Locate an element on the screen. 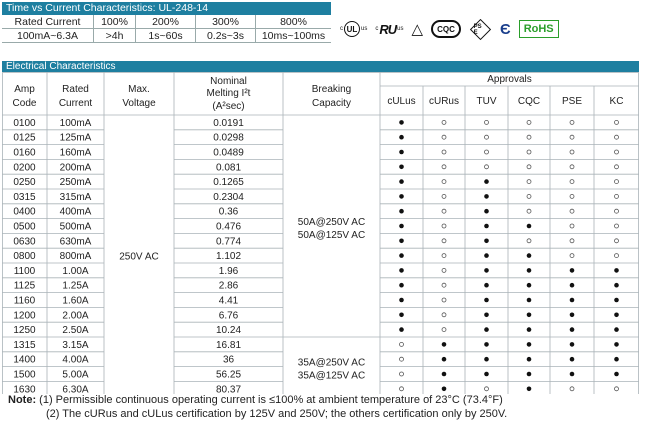 The image size is (650, 425). rohs-badge: RoHS is located at coordinates (538, 29).